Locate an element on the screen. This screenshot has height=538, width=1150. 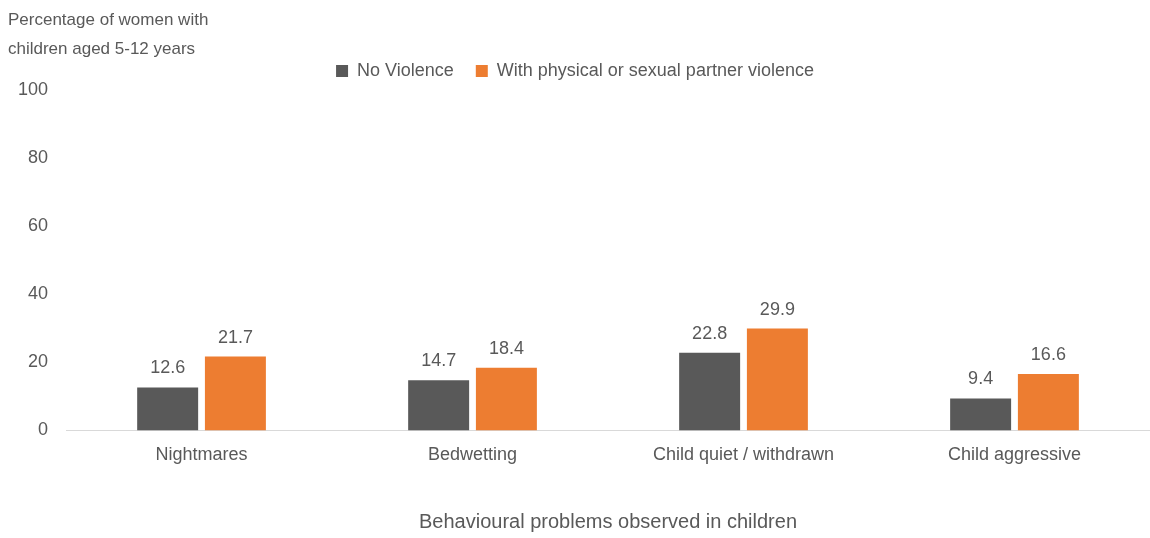
y-tick-label: 100 is located at coordinates (33, 88).